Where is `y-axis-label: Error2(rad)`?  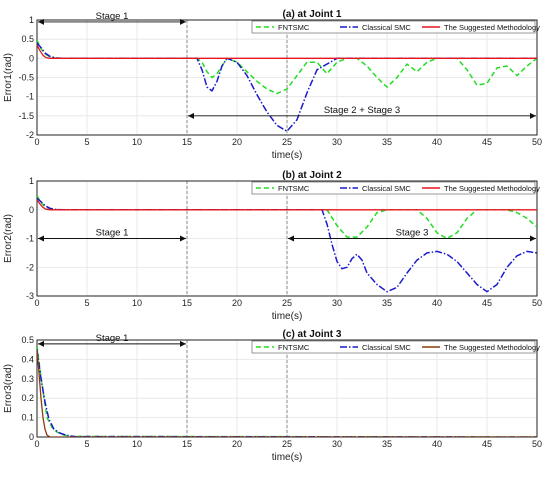
y-axis-label: Error2(rad) is located at coordinates (8, 238).